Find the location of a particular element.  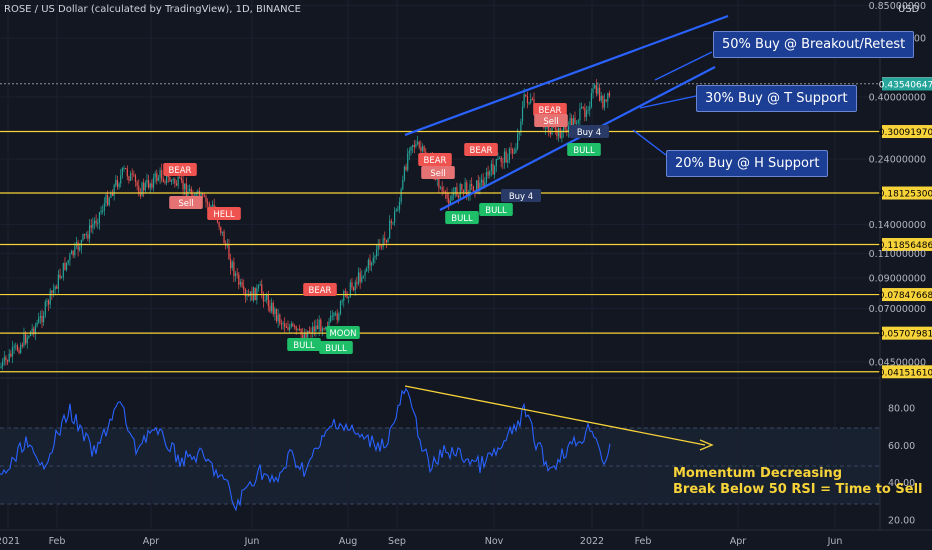

callout-h-support: 20% Buy @ H Support is located at coordinates (747, 163).